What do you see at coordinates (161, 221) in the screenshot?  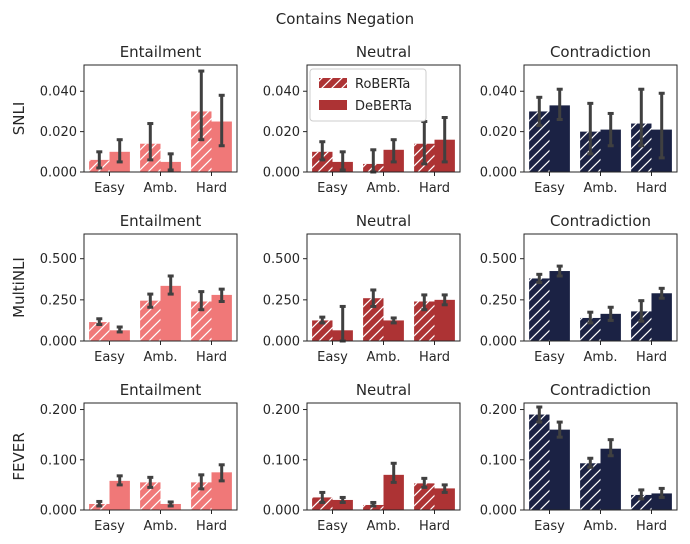 I see `panel-title: Entailment` at bounding box center [161, 221].